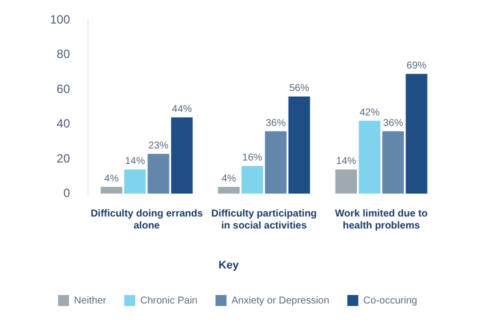 The height and width of the screenshot is (320, 480). Describe the element at coordinates (60, 19) in the screenshot. I see `y-tick-label: 100` at that location.